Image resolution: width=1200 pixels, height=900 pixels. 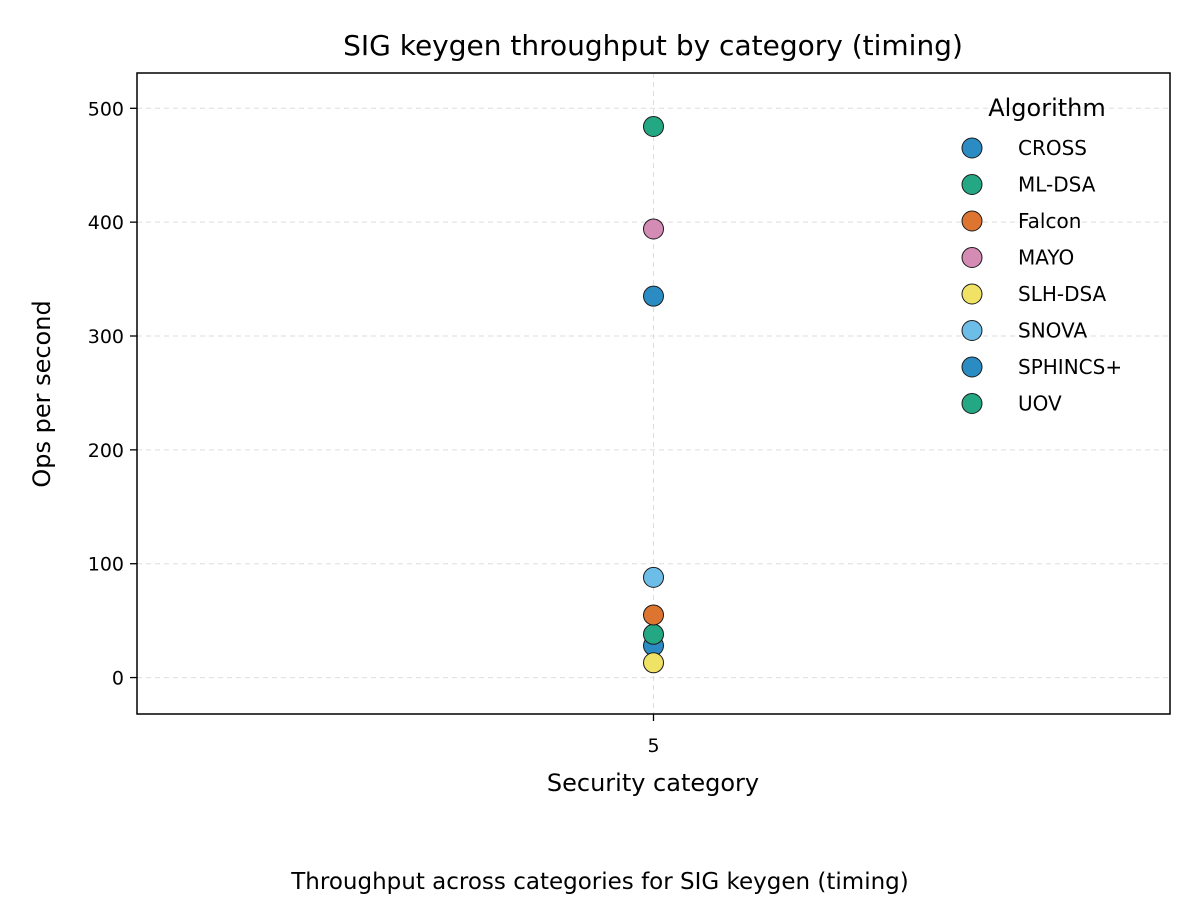 I want to click on legend-label-ml-dsa: ML-DSA, so click(x=1057, y=185).